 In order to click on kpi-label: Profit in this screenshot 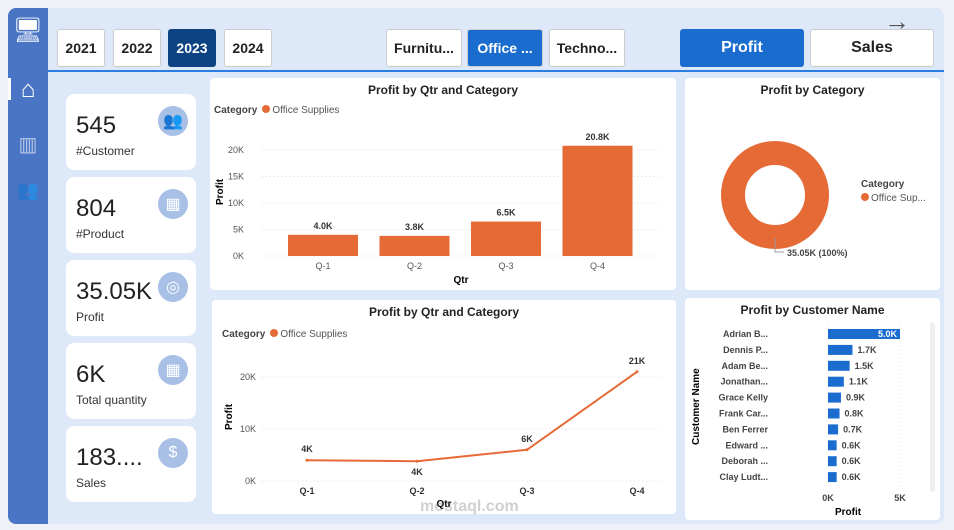, I will do `click(90, 317)`.